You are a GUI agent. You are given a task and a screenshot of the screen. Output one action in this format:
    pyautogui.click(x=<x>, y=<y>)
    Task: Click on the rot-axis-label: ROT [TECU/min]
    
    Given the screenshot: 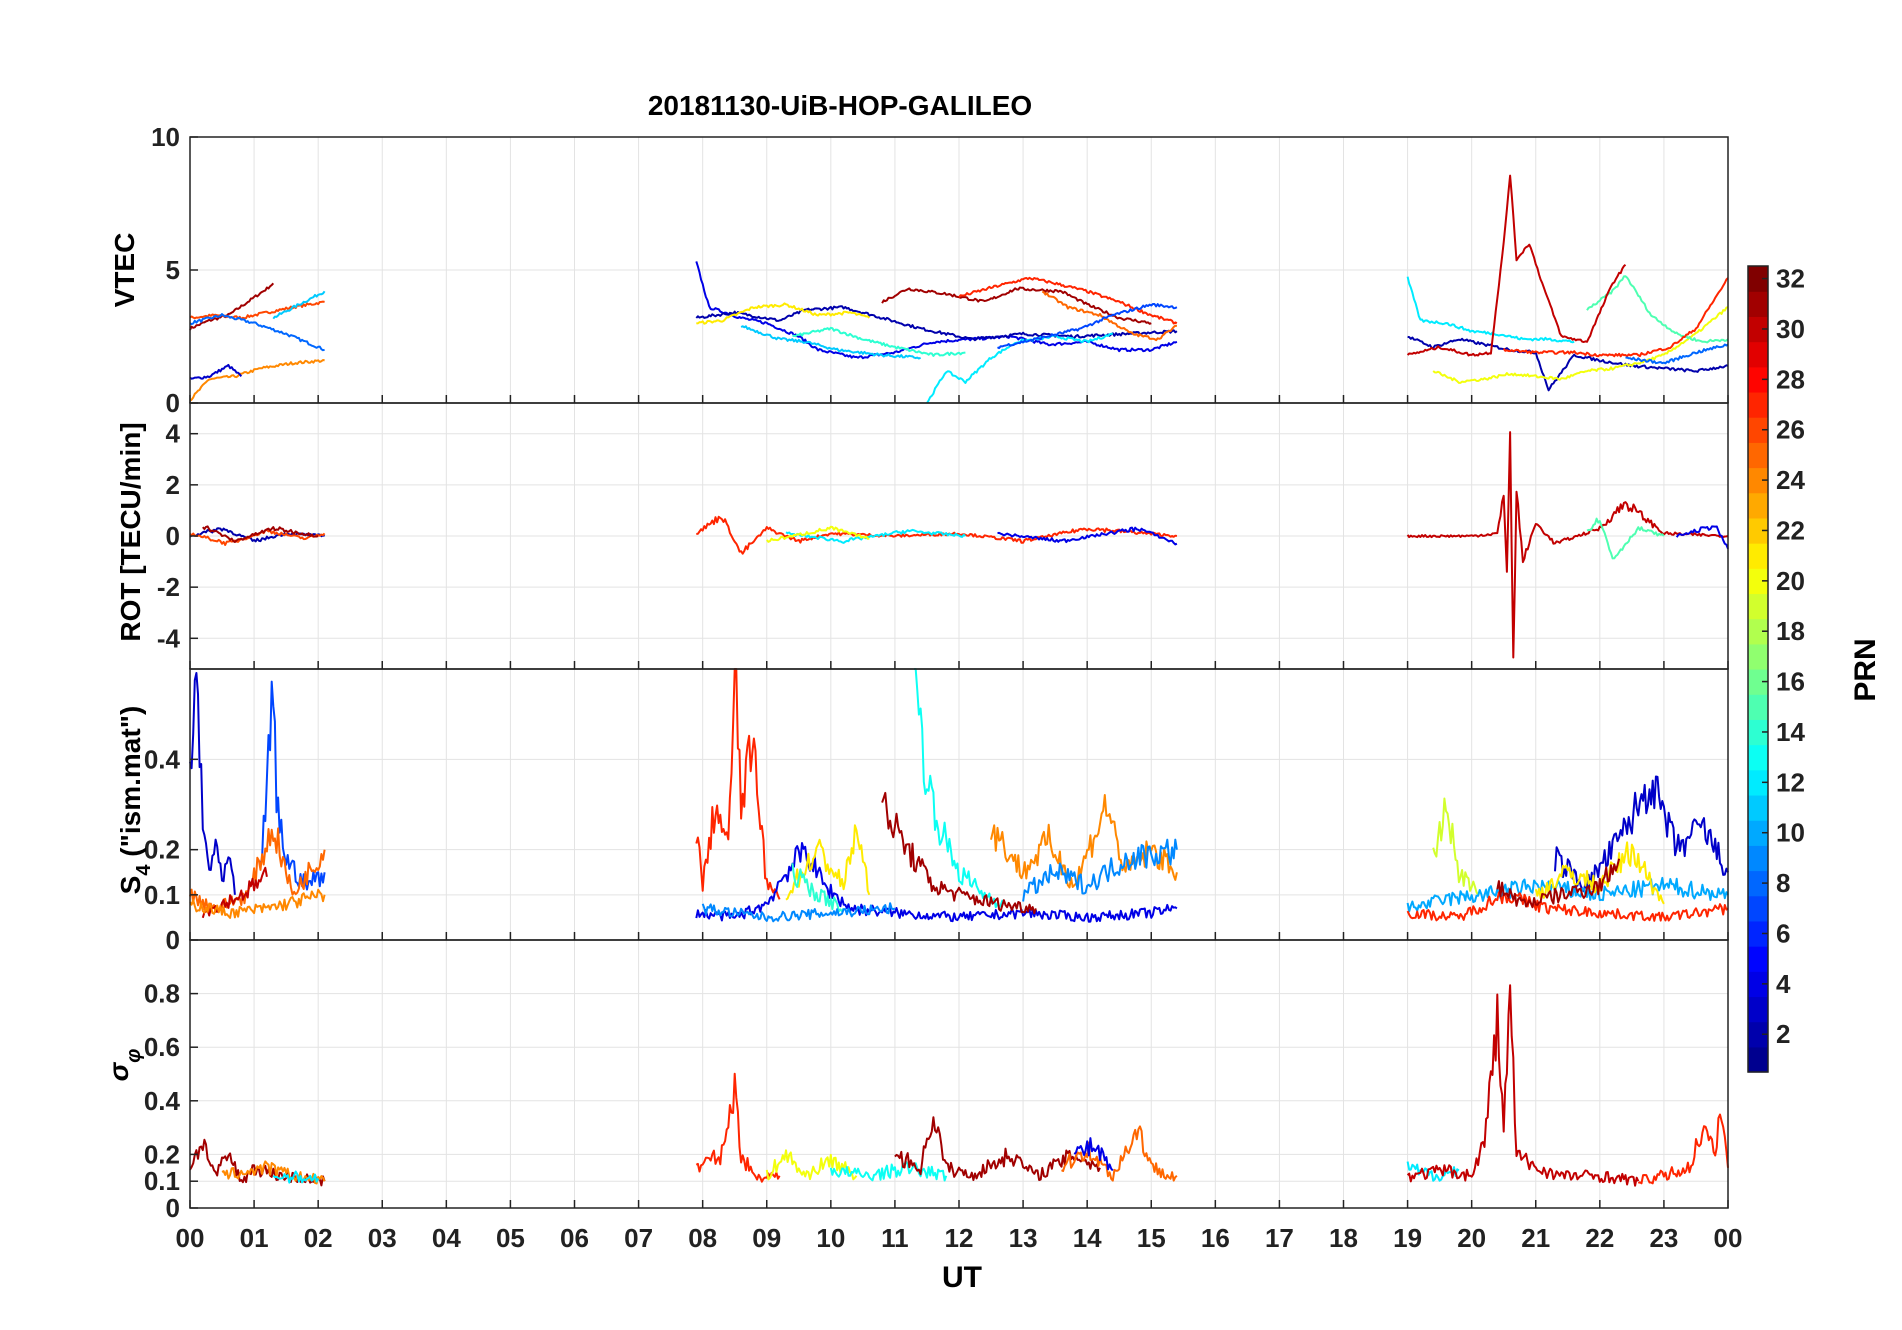 What is the action you would take?
    pyautogui.click(x=130, y=531)
    